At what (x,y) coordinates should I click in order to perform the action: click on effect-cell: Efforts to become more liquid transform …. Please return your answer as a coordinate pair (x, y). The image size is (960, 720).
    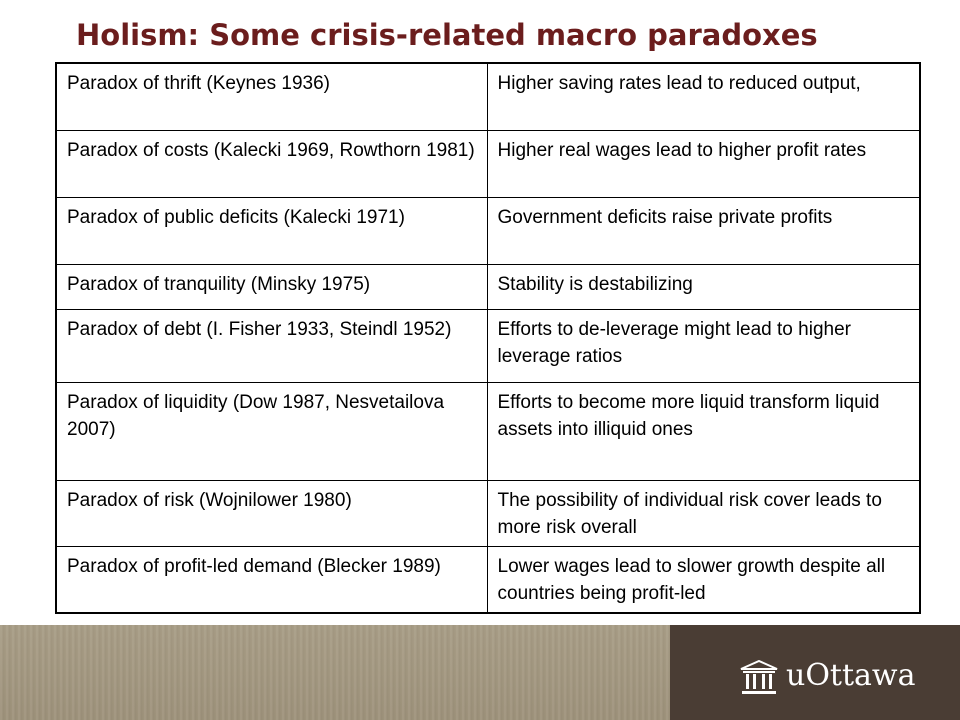
    Looking at the image, I should click on (703, 431).